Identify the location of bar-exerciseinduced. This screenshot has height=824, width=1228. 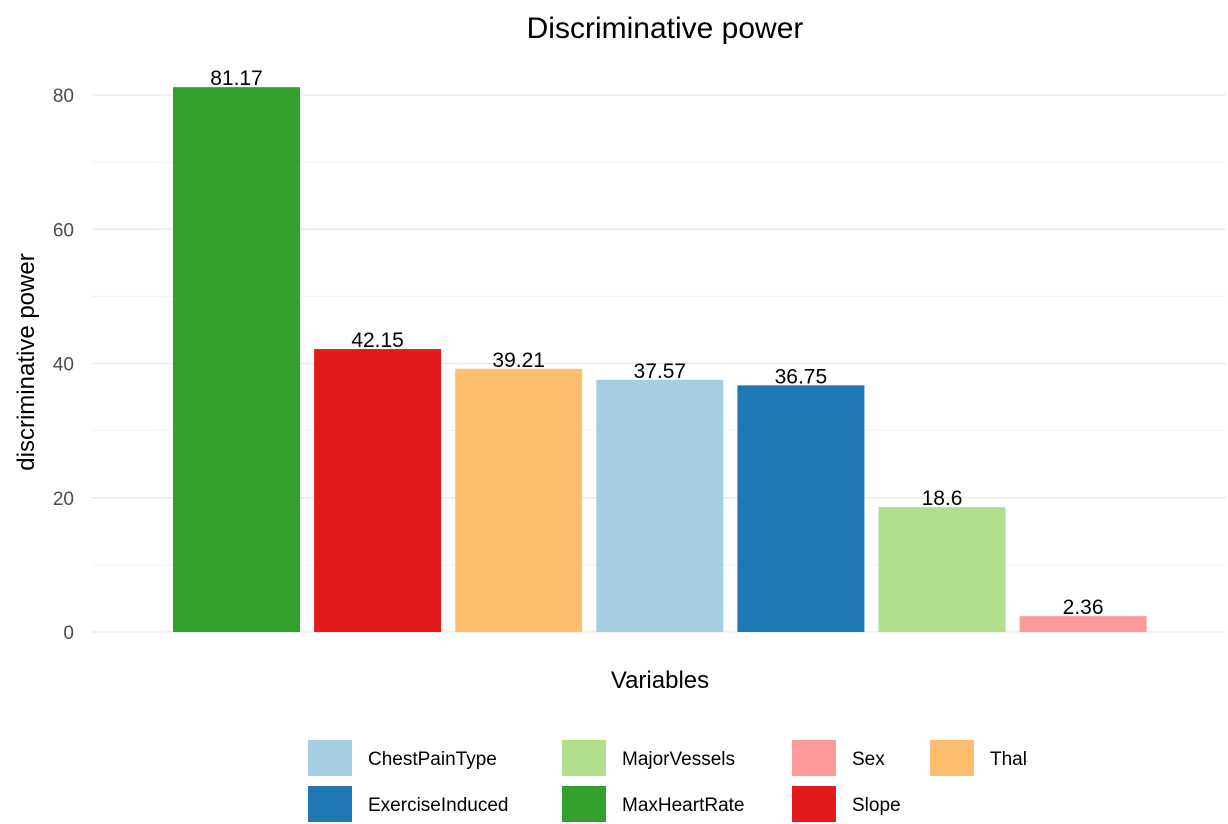
(801, 508).